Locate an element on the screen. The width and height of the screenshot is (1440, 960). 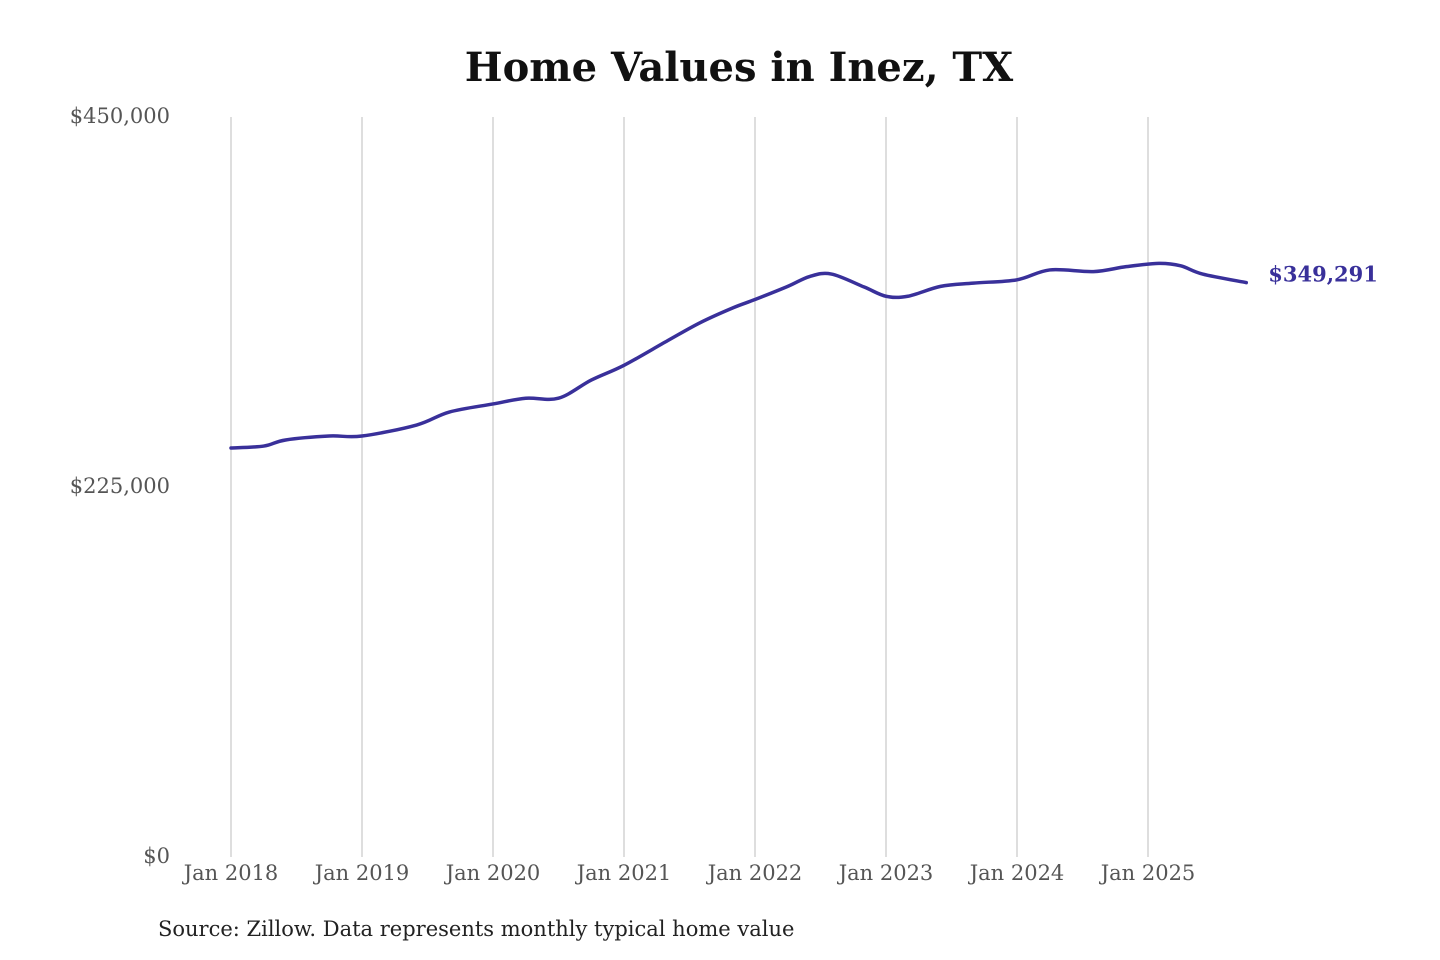
chart-title: Home Values in Inez, TX is located at coordinates (739, 67).